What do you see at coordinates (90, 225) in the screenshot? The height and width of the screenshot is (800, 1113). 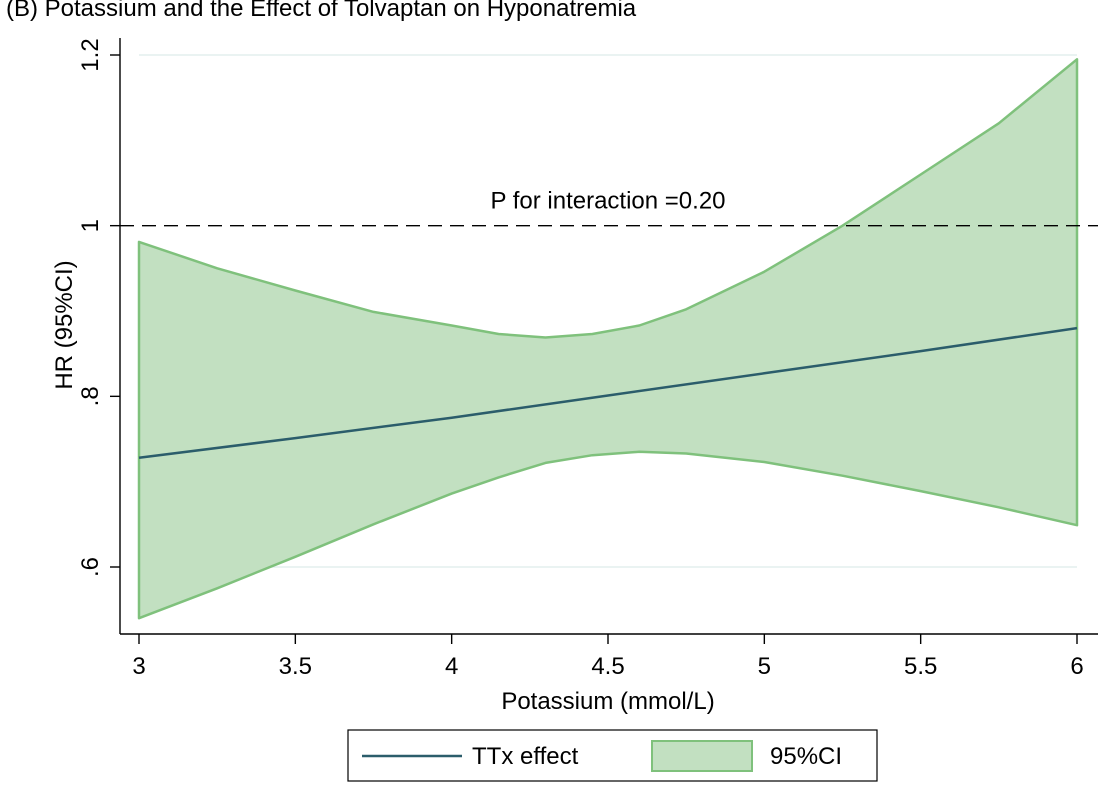 I see `y-tick-label-2: 1` at bounding box center [90, 225].